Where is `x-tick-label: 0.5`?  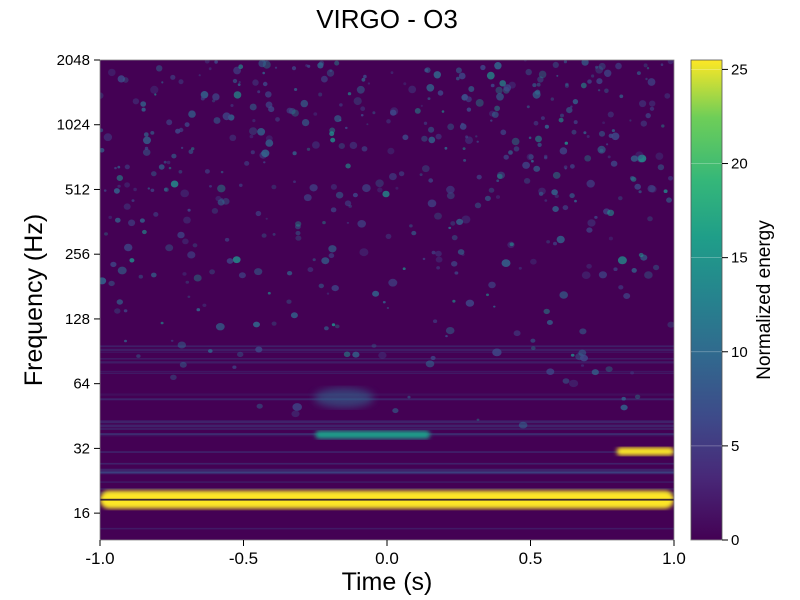
x-tick-label: 0.5 is located at coordinates (531, 558).